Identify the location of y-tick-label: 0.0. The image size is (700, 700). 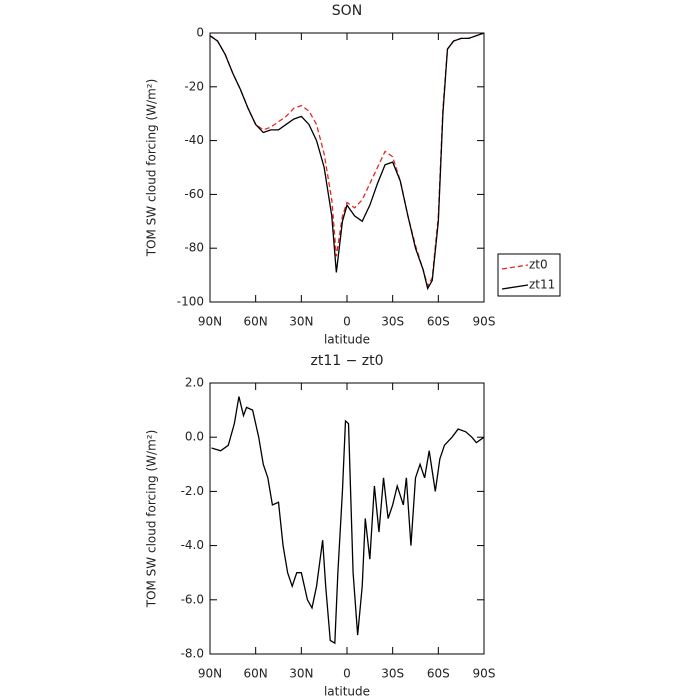
(194, 437).